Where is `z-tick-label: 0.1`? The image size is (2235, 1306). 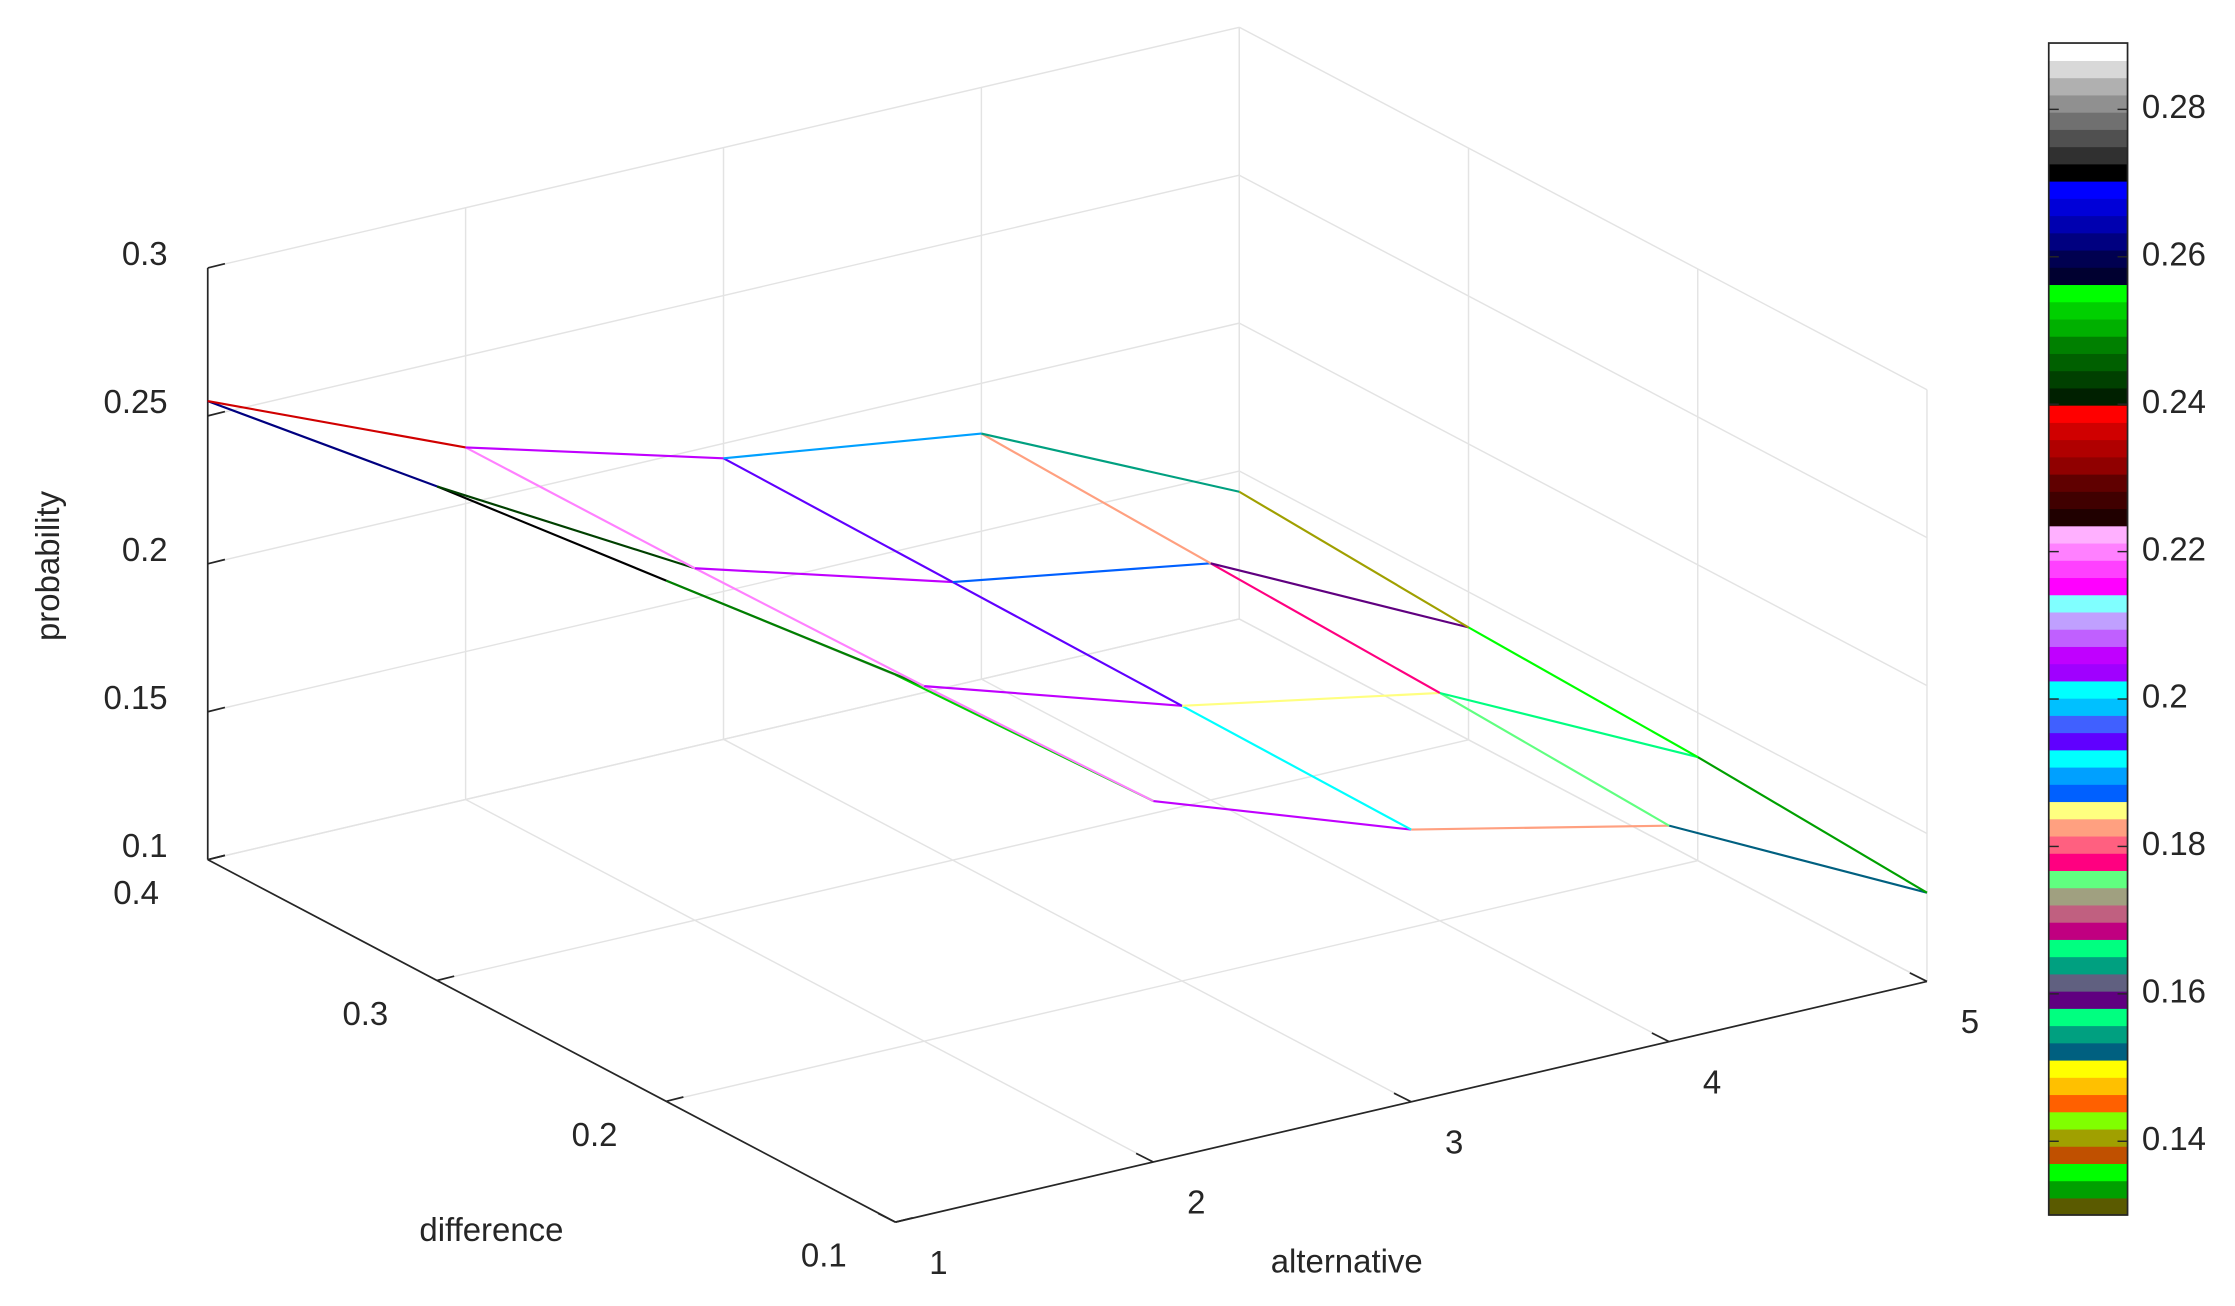 z-tick-label: 0.1 is located at coordinates (145, 845).